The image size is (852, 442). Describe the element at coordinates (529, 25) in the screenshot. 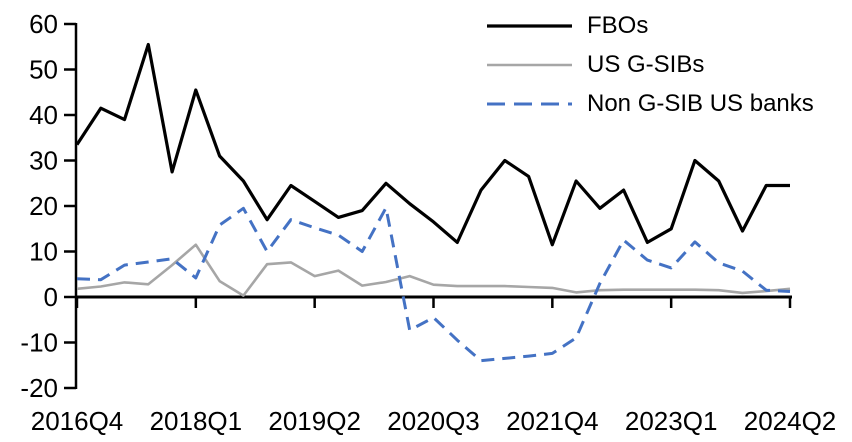

I see `legend-line-sample-fbos` at that location.